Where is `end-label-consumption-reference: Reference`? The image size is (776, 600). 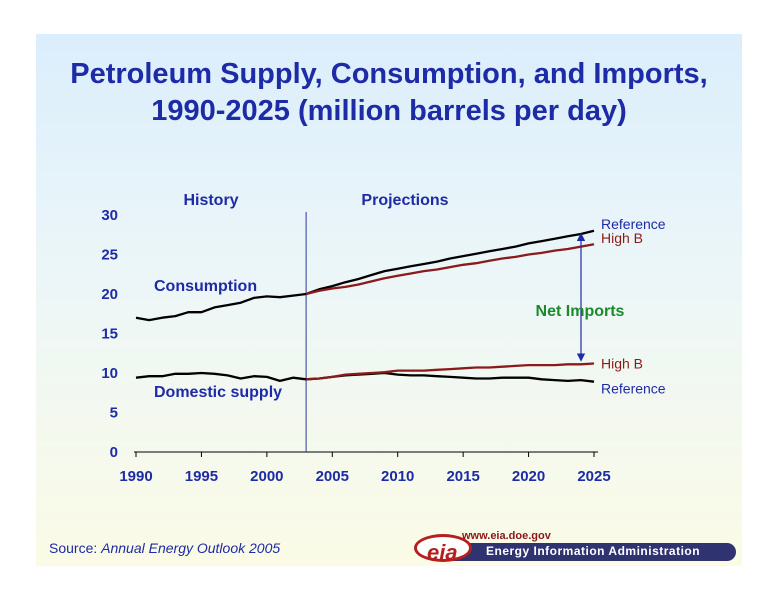 end-label-consumption-reference: Reference is located at coordinates (633, 224).